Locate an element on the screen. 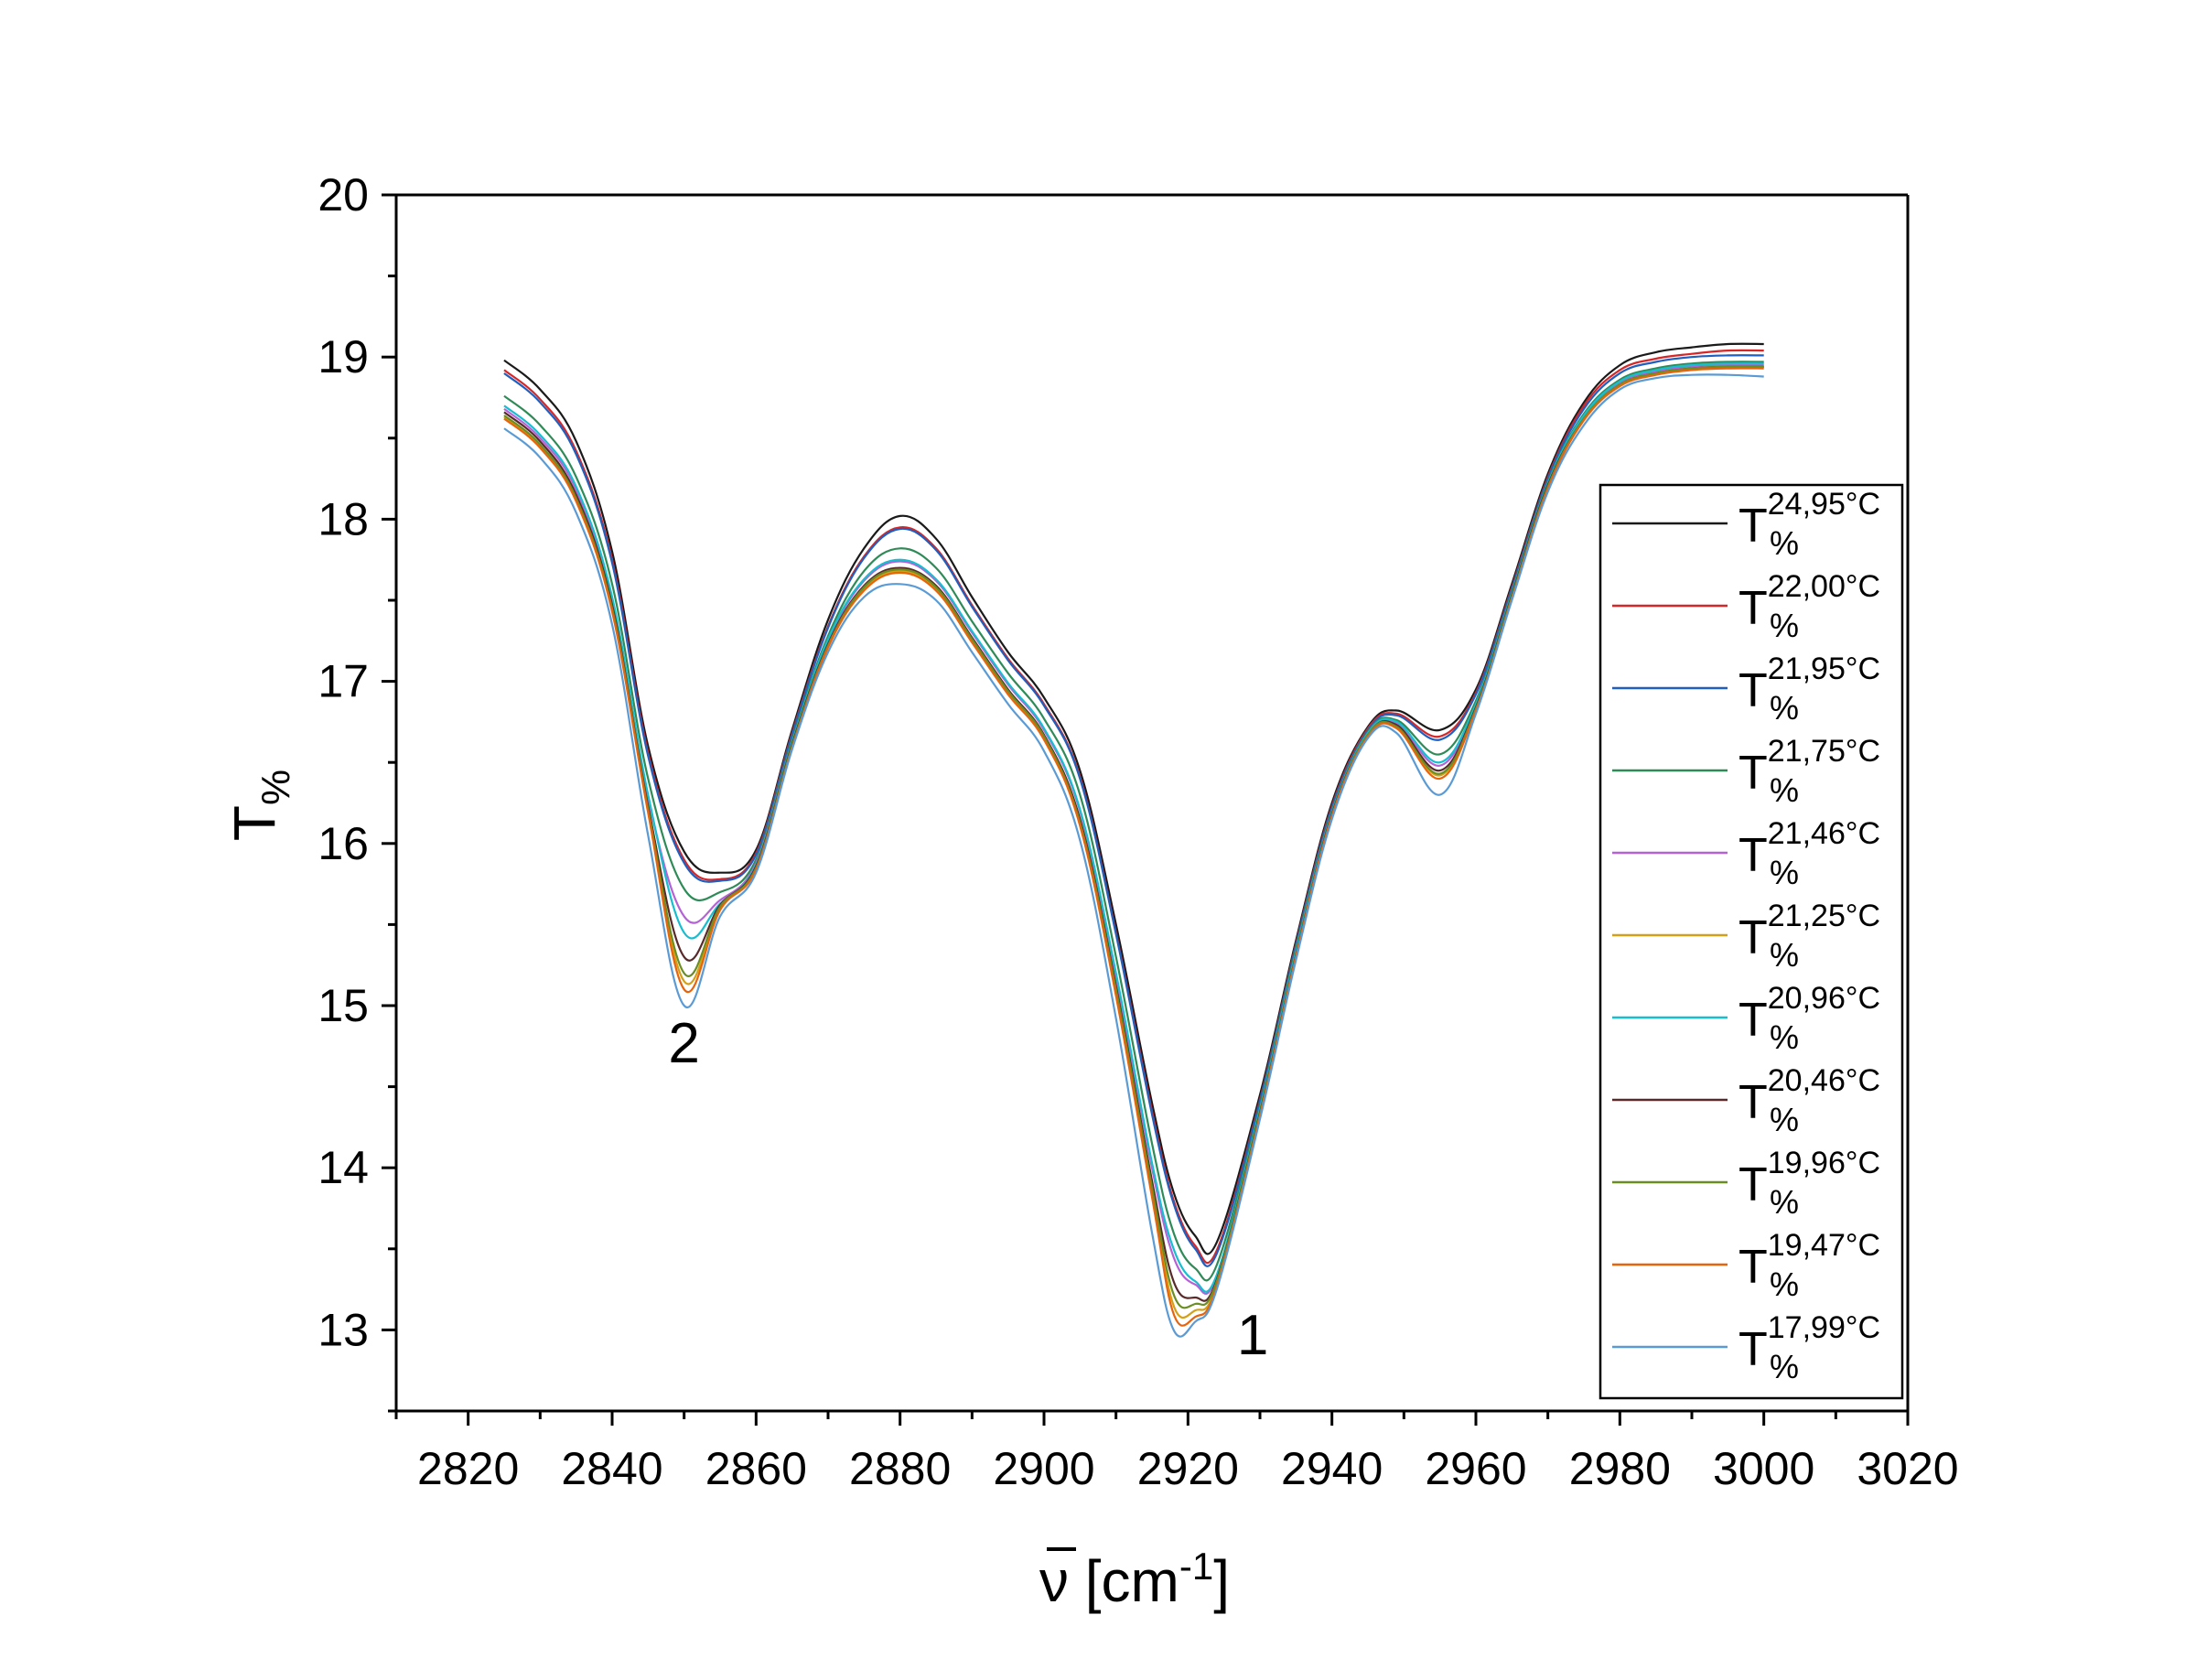 This screenshot has width=2196, height=1680. legend-label-10: T19,47°C% is located at coordinates (1809, 1265).